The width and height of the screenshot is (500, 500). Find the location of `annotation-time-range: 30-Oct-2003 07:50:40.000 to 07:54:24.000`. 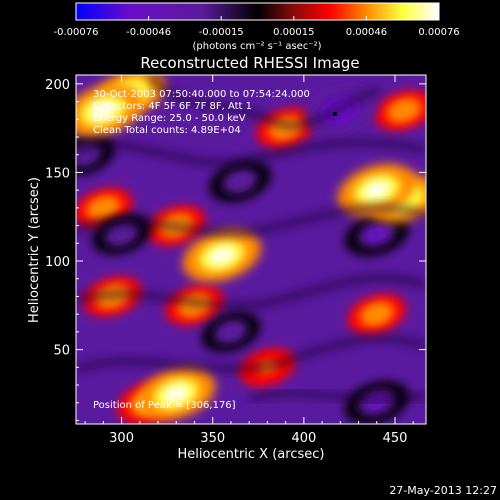

annotation-time-range: 30-Oct-2003 07:50:40.000 to 07:54:24.000 is located at coordinates (201, 94).